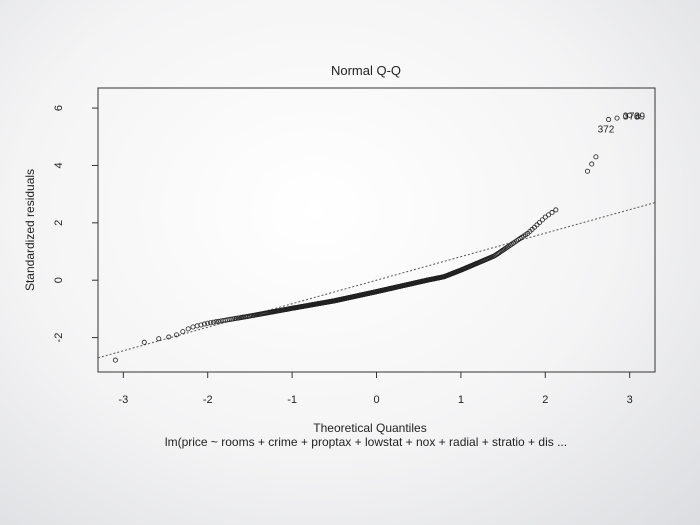 This screenshot has height=525, width=700. I want to click on y-tick-label: 0, so click(59, 280).